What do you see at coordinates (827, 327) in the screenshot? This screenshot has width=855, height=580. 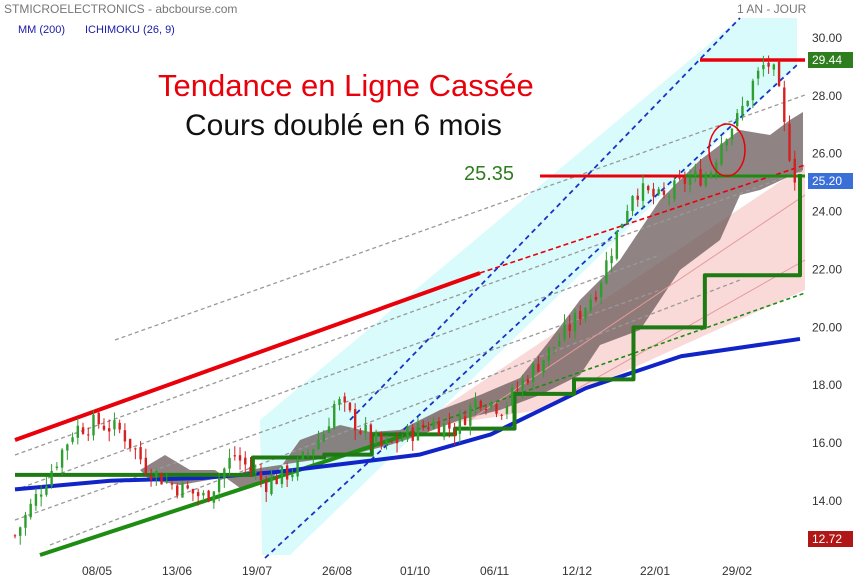 I see `y-tick-label: 20.00` at bounding box center [827, 327].